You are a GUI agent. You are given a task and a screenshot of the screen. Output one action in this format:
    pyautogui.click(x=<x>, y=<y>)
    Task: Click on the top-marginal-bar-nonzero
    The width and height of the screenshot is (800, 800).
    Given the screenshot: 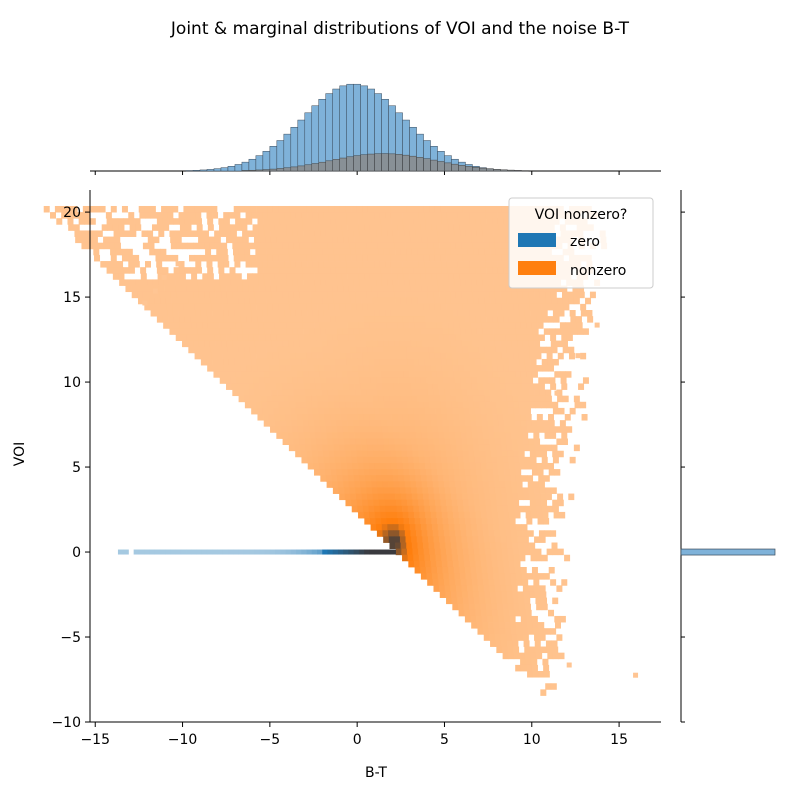 What is the action you would take?
    pyautogui.click(x=476, y=169)
    